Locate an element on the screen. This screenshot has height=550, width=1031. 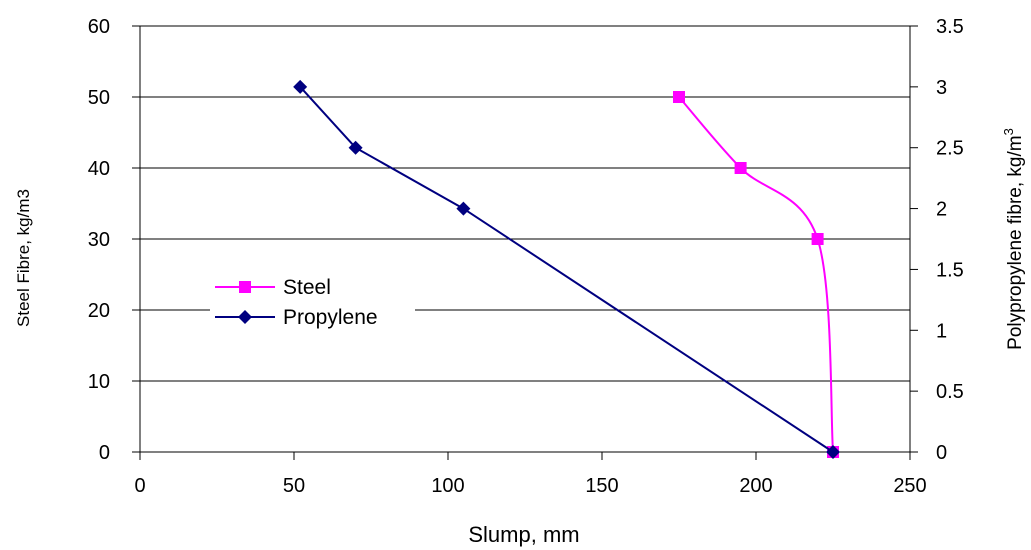
y-axis-title-right: Polypropylene fibre, kg/m3 is located at coordinates (1013, 239).